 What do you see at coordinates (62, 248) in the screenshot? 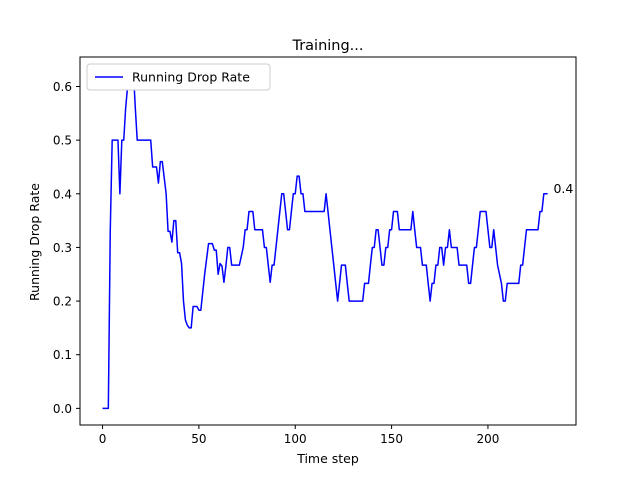
I see `y-tick-label: 0.3` at bounding box center [62, 248].